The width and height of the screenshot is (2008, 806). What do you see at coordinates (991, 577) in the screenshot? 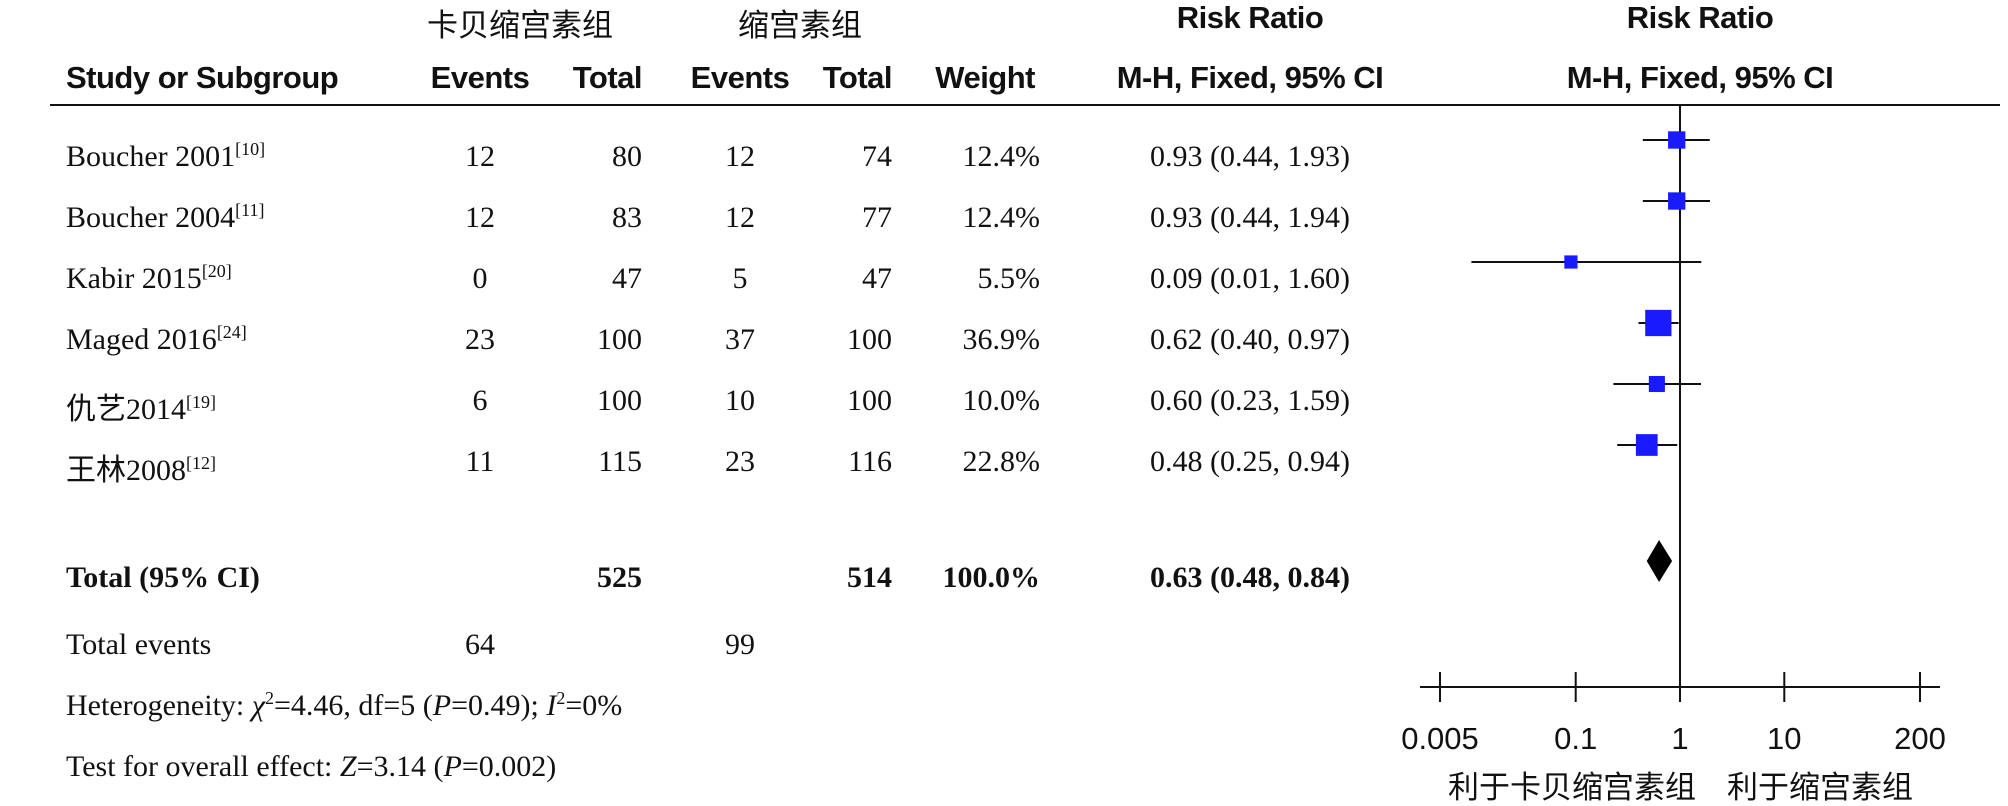
I see `total-weight: 100.0%` at bounding box center [991, 577].